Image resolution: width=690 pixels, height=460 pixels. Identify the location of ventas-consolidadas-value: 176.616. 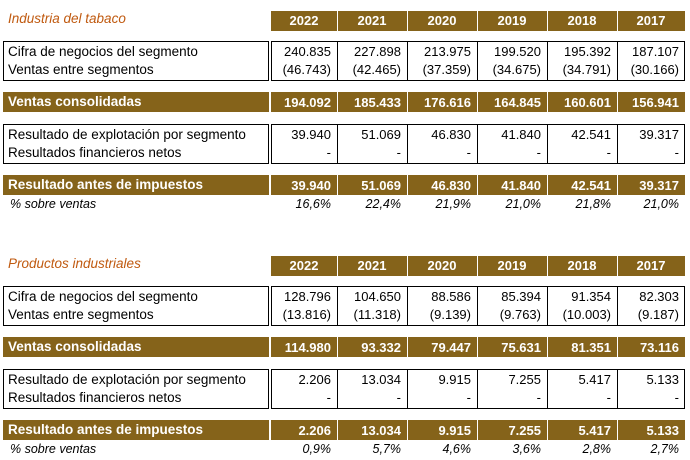
(447, 102).